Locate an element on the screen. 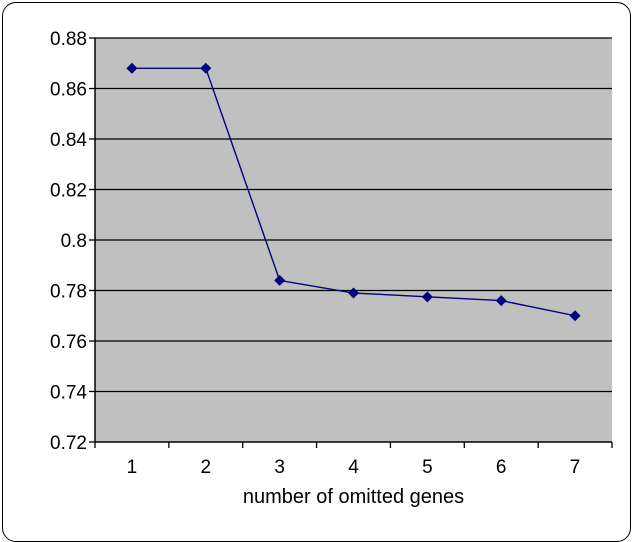 This screenshot has height=542, width=635. x-tick-label: 5 is located at coordinates (427, 467).